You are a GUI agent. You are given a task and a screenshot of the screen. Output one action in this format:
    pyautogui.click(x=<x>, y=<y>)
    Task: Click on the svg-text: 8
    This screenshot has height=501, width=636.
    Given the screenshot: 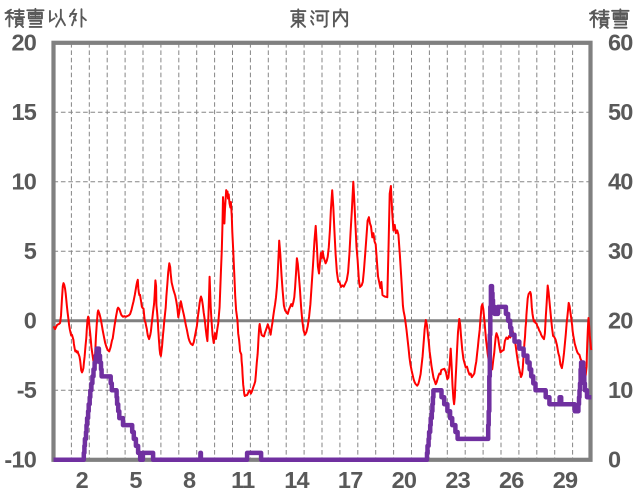 What is the action you would take?
    pyautogui.click(x=189, y=480)
    